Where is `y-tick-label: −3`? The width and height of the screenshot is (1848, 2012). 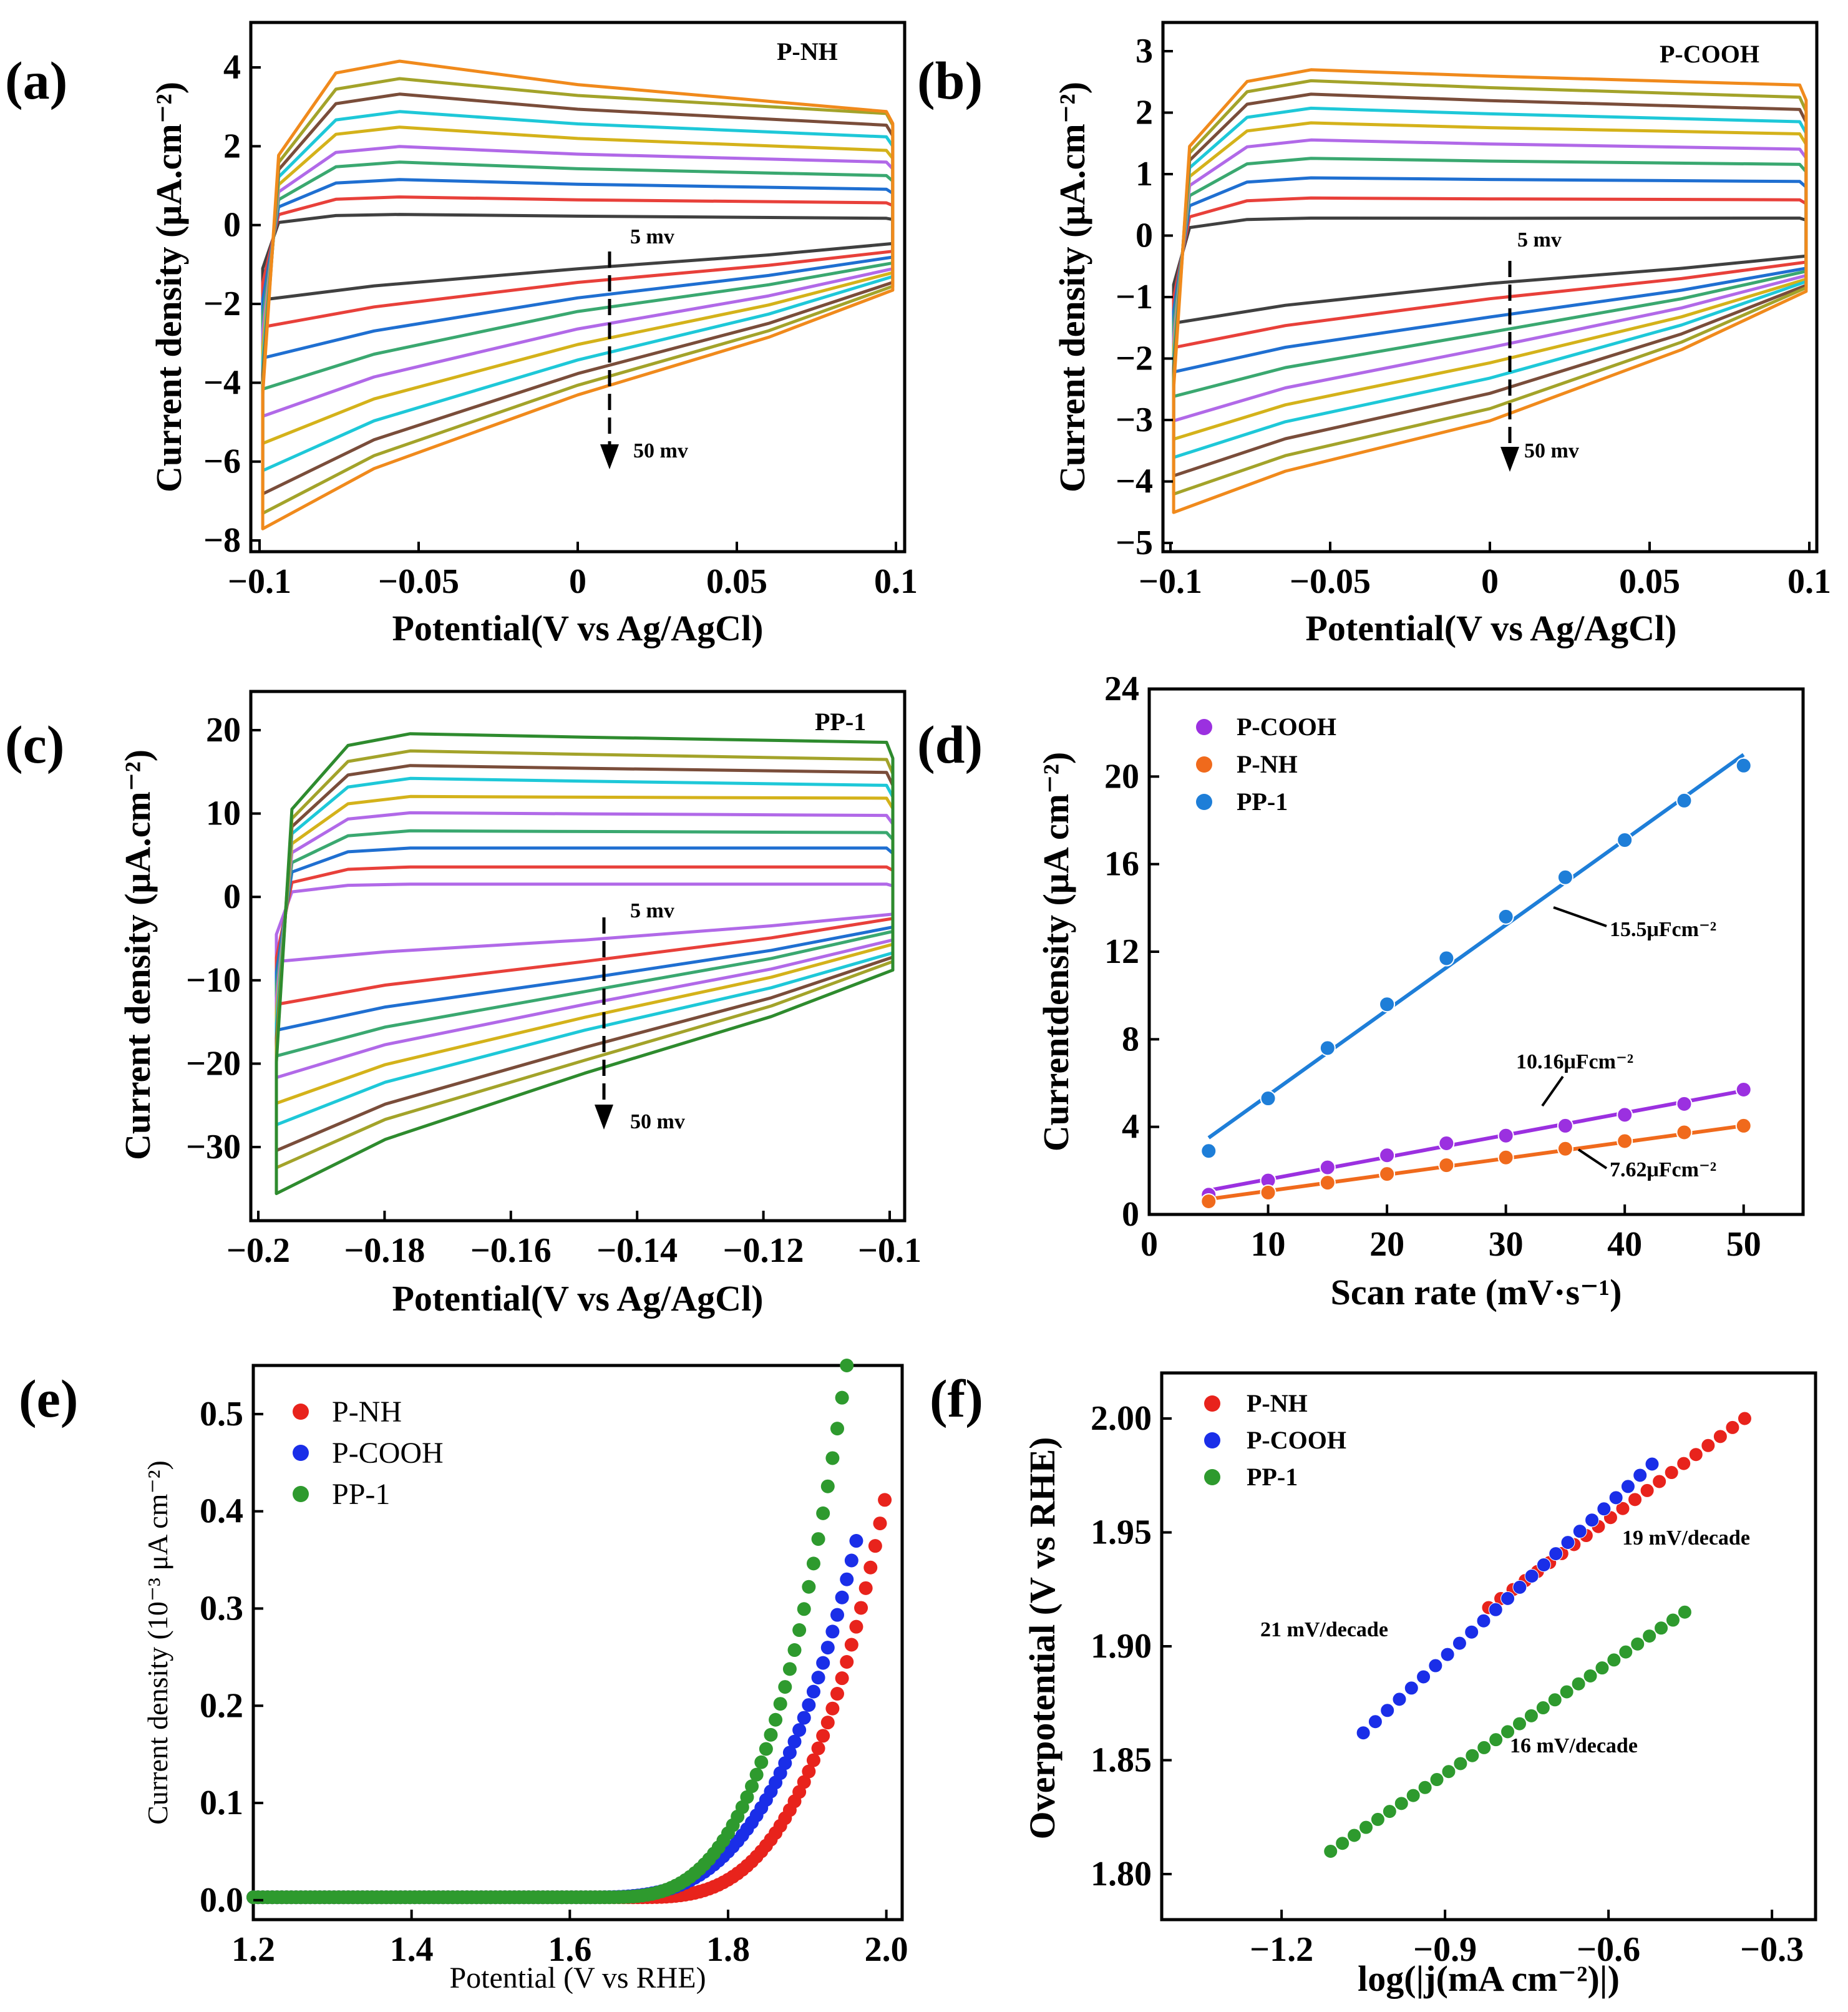
y-tick-label: −3 is located at coordinates (1134, 420).